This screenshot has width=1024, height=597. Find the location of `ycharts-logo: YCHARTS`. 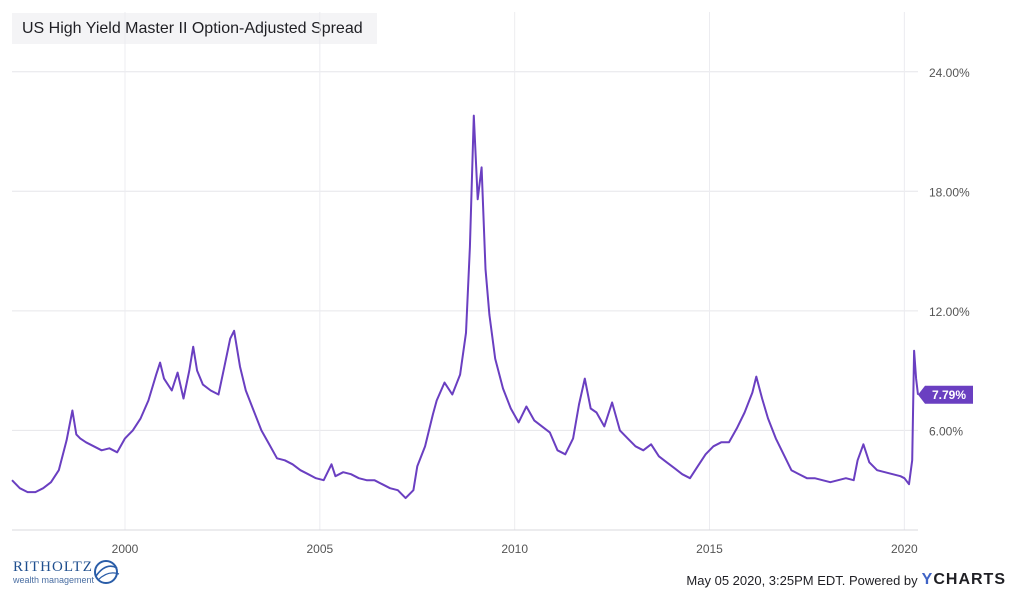

ycharts-logo: YCHARTS is located at coordinates (964, 580).